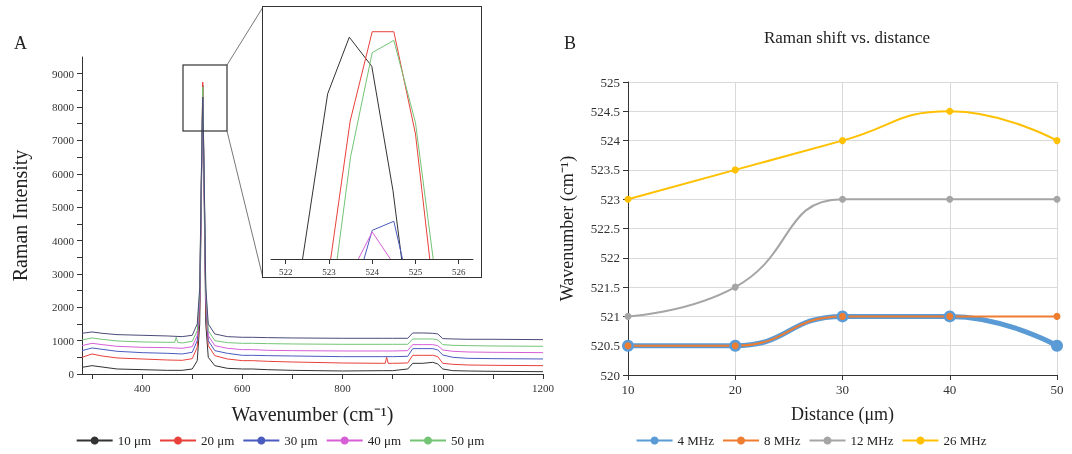 The image size is (1072, 454). I want to click on x-tick-label: 523, so click(329, 271).